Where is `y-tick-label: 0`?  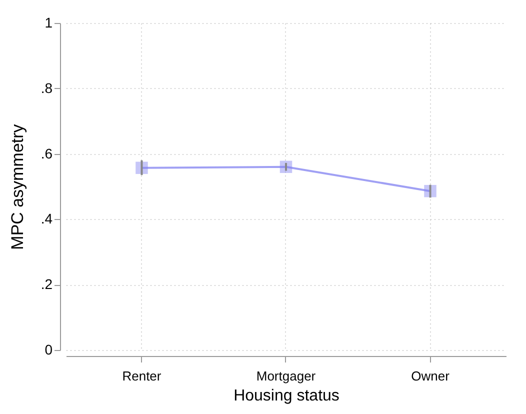 y-tick-label: 0 is located at coordinates (48, 350).